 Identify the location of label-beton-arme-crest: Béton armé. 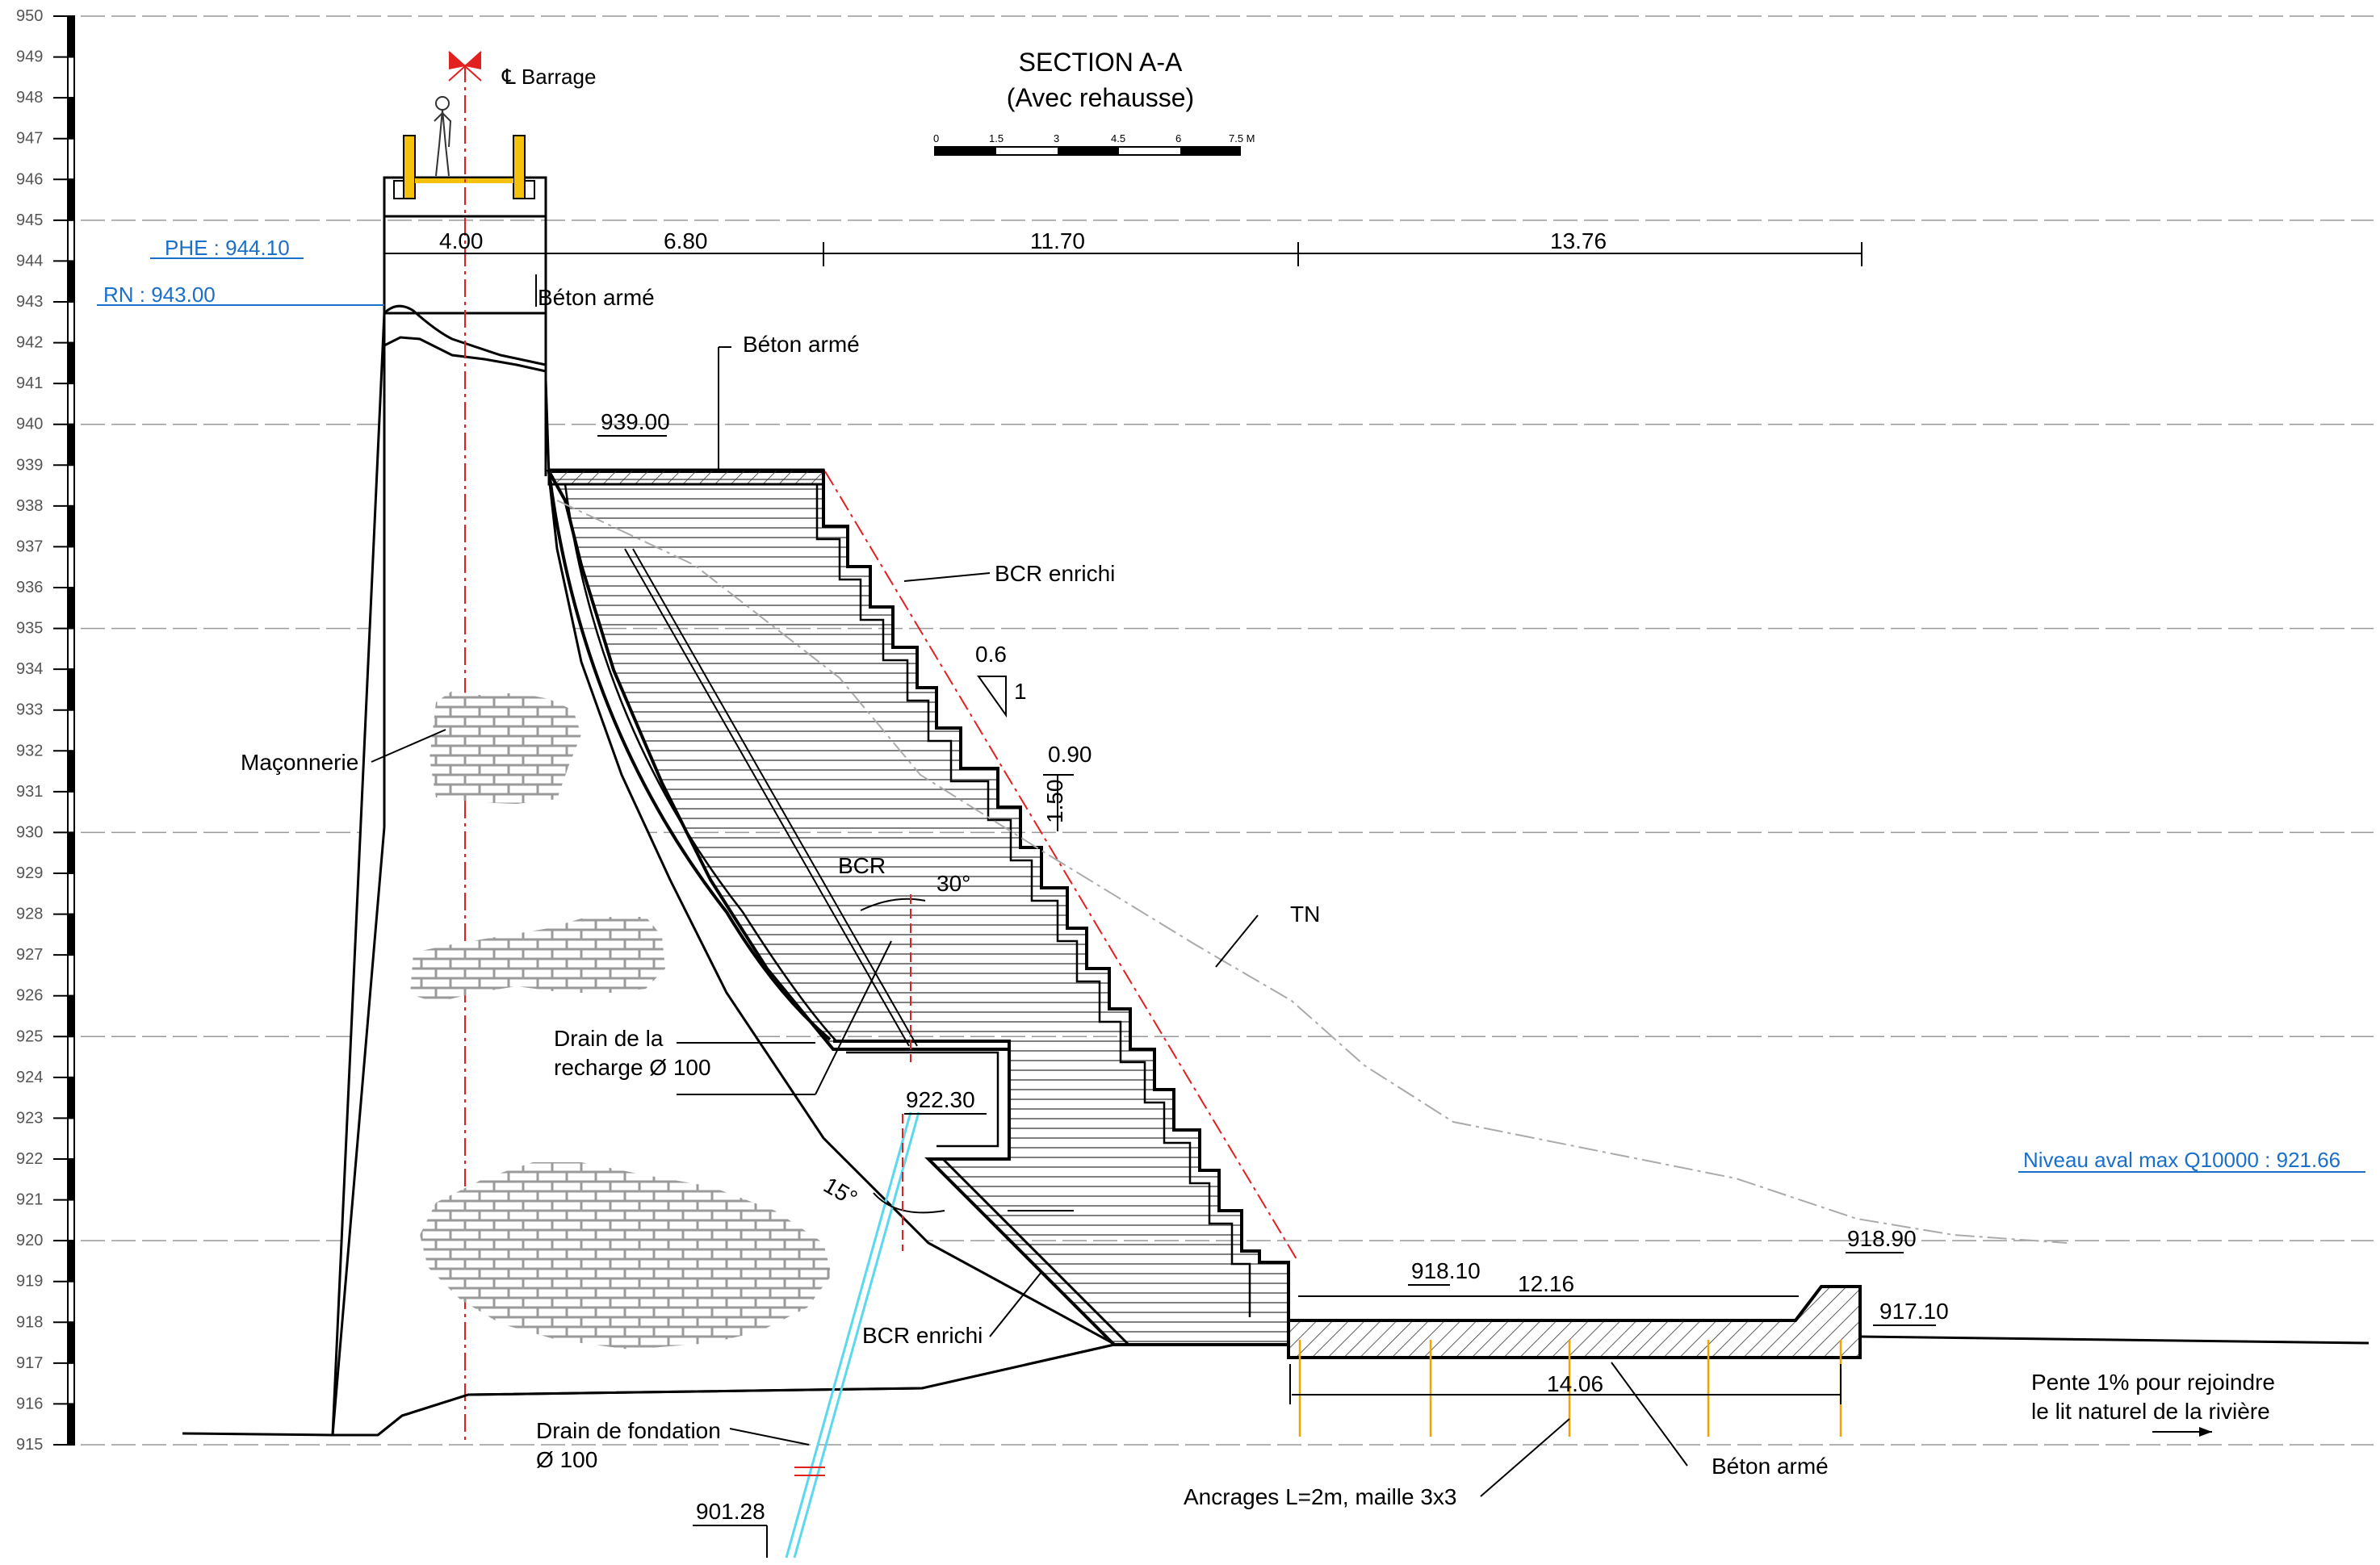
(802, 344).